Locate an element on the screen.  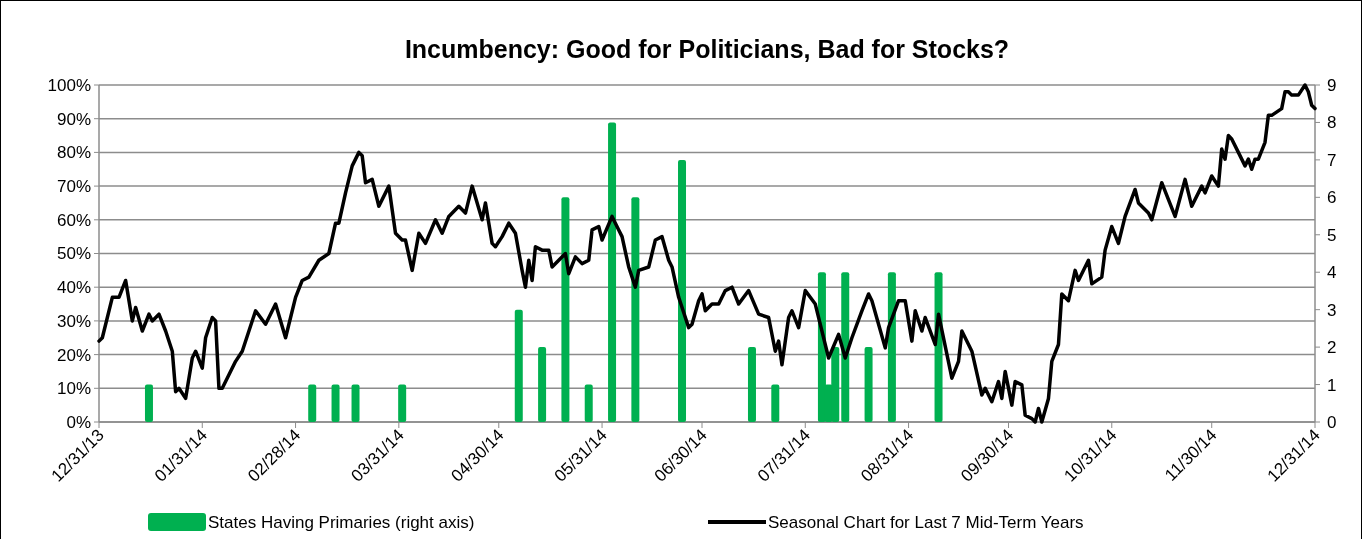
y2-tick-label: 3 is located at coordinates (1332, 310).